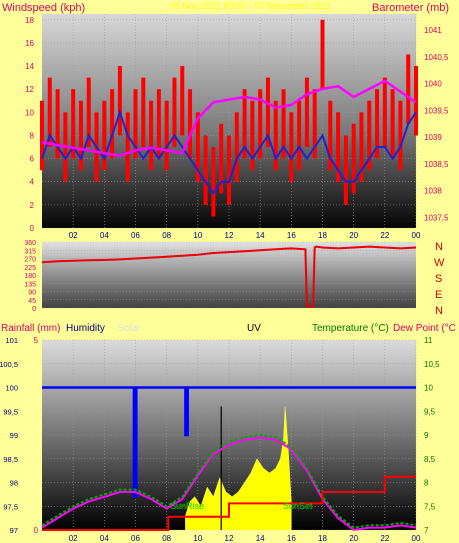 Image resolution: width=459 pixels, height=543 pixels. I want to click on temperature-y-tick-label: 10,5, so click(432, 364).